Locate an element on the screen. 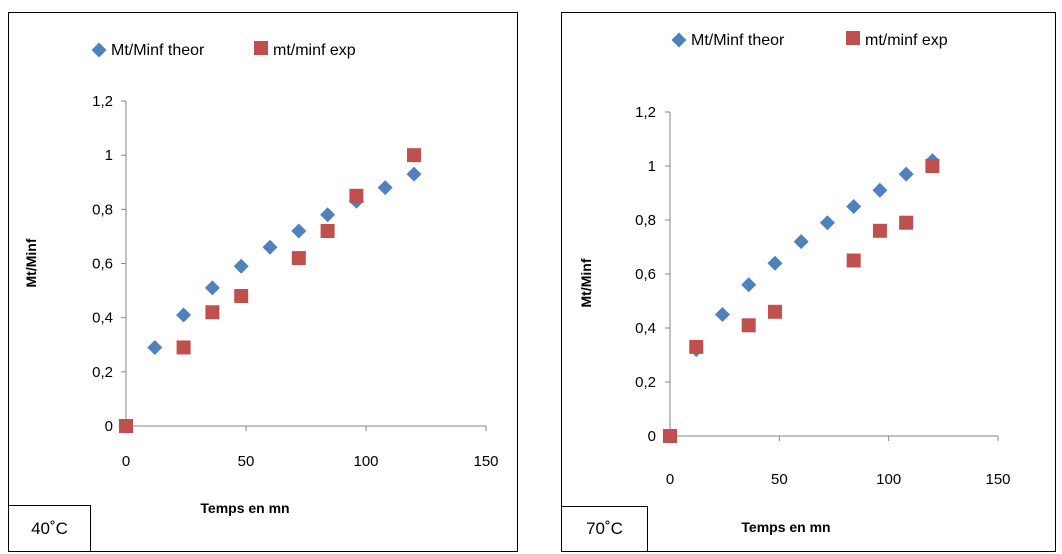  temperature-label: 70˚C is located at coordinates (604, 528).